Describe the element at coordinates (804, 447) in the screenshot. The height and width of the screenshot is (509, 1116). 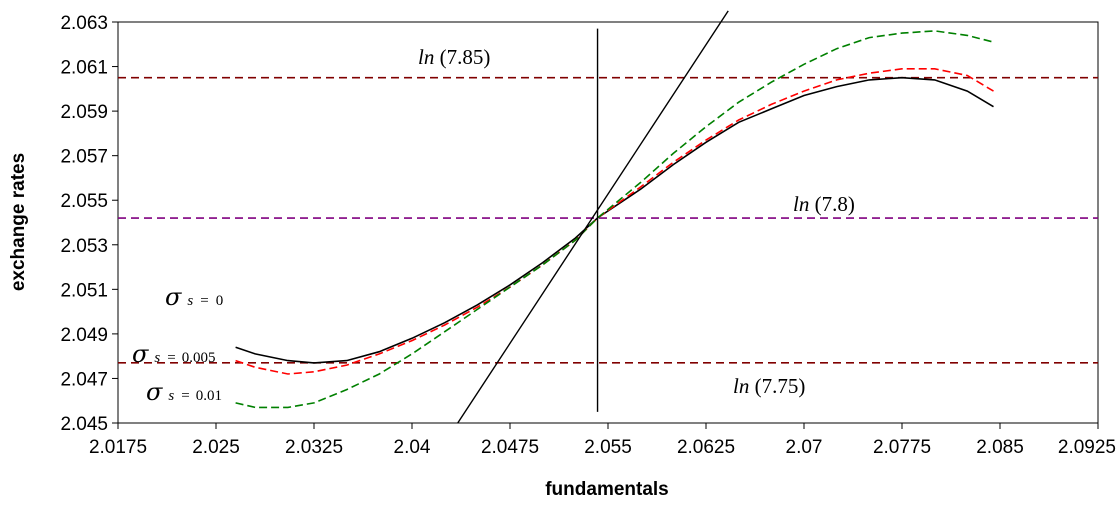
I see `x-tick-label: 2.07` at that location.